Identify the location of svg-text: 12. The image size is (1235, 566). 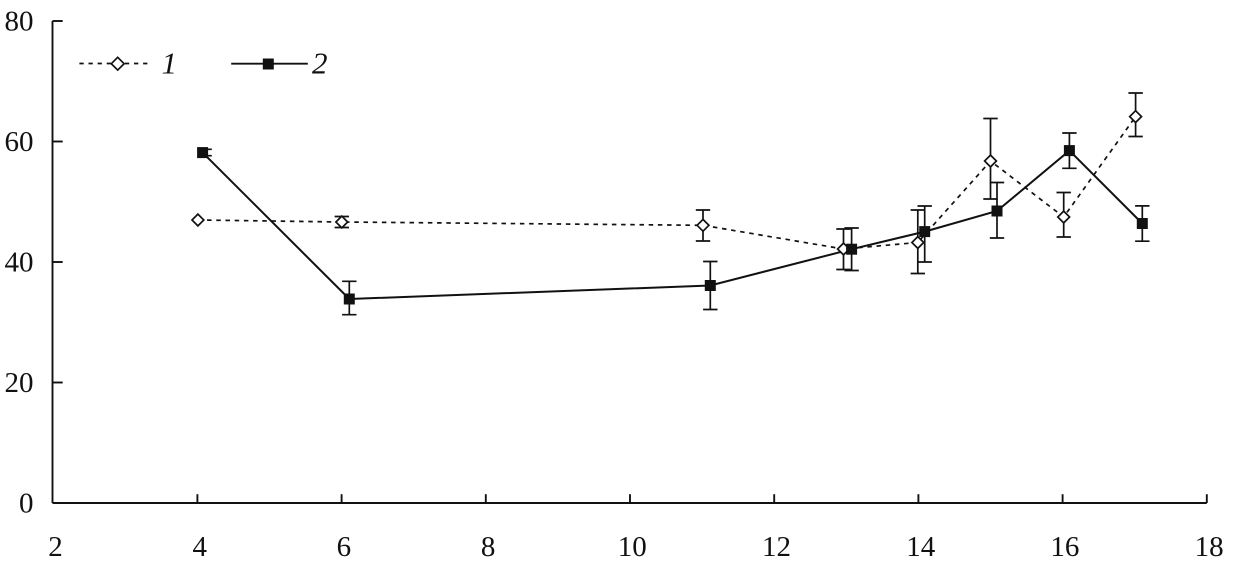
(776, 547).